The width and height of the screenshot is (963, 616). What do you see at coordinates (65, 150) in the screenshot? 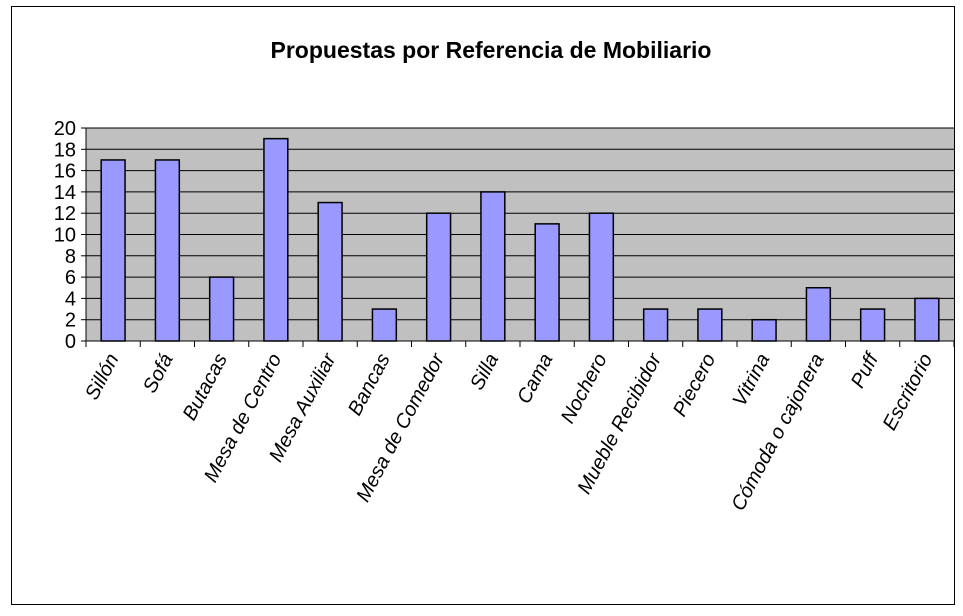
I see `y-tick-label: 18` at bounding box center [65, 150].